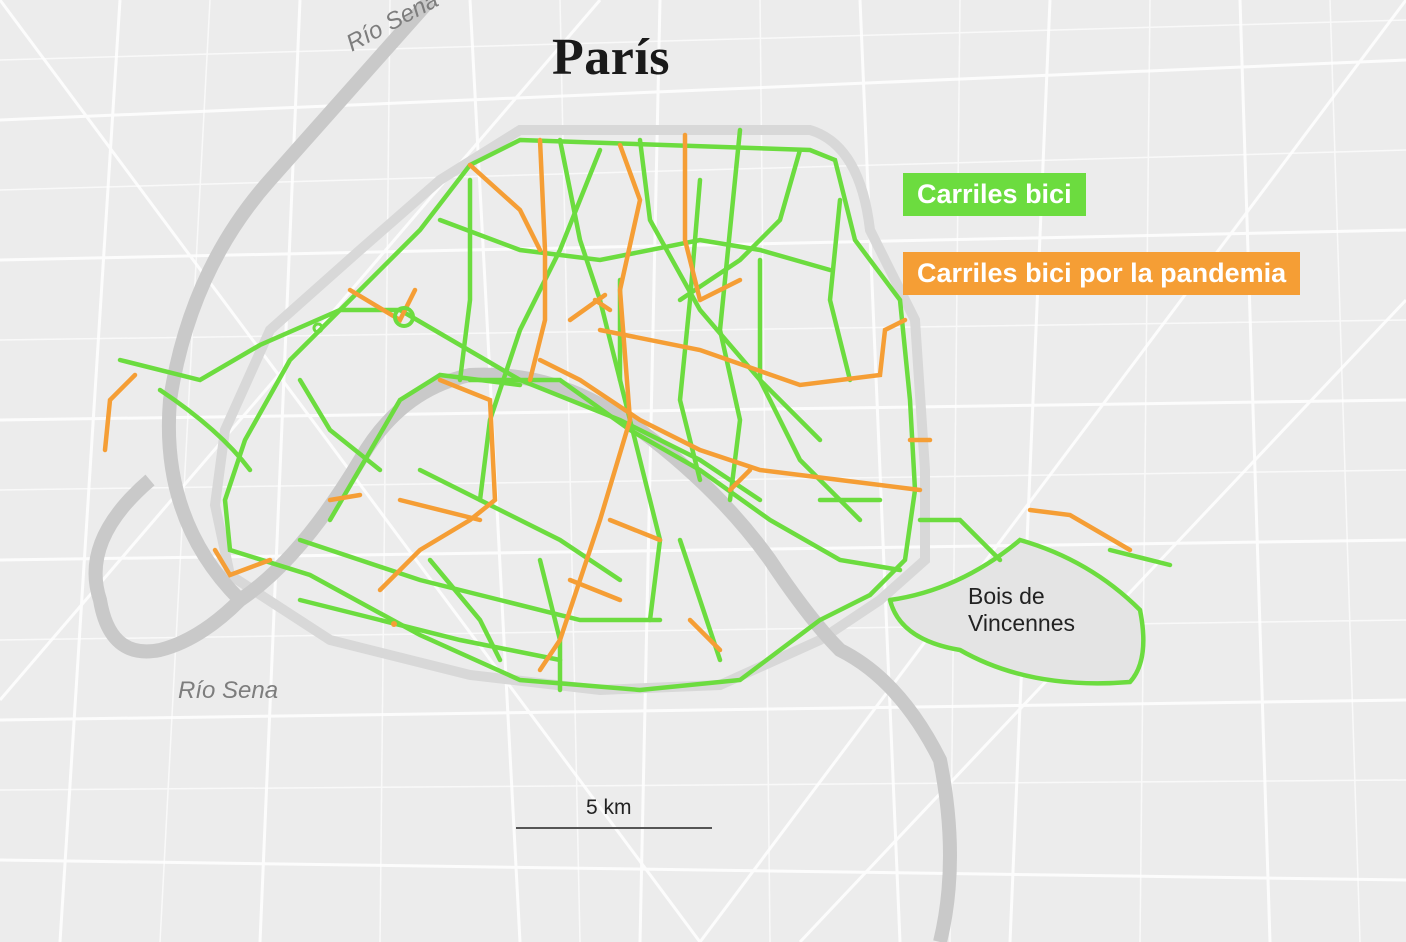 The height and width of the screenshot is (942, 1406). I want to click on legend-pandemic-bike-lanes: Carriles bici por la pandemia, so click(1102, 273).